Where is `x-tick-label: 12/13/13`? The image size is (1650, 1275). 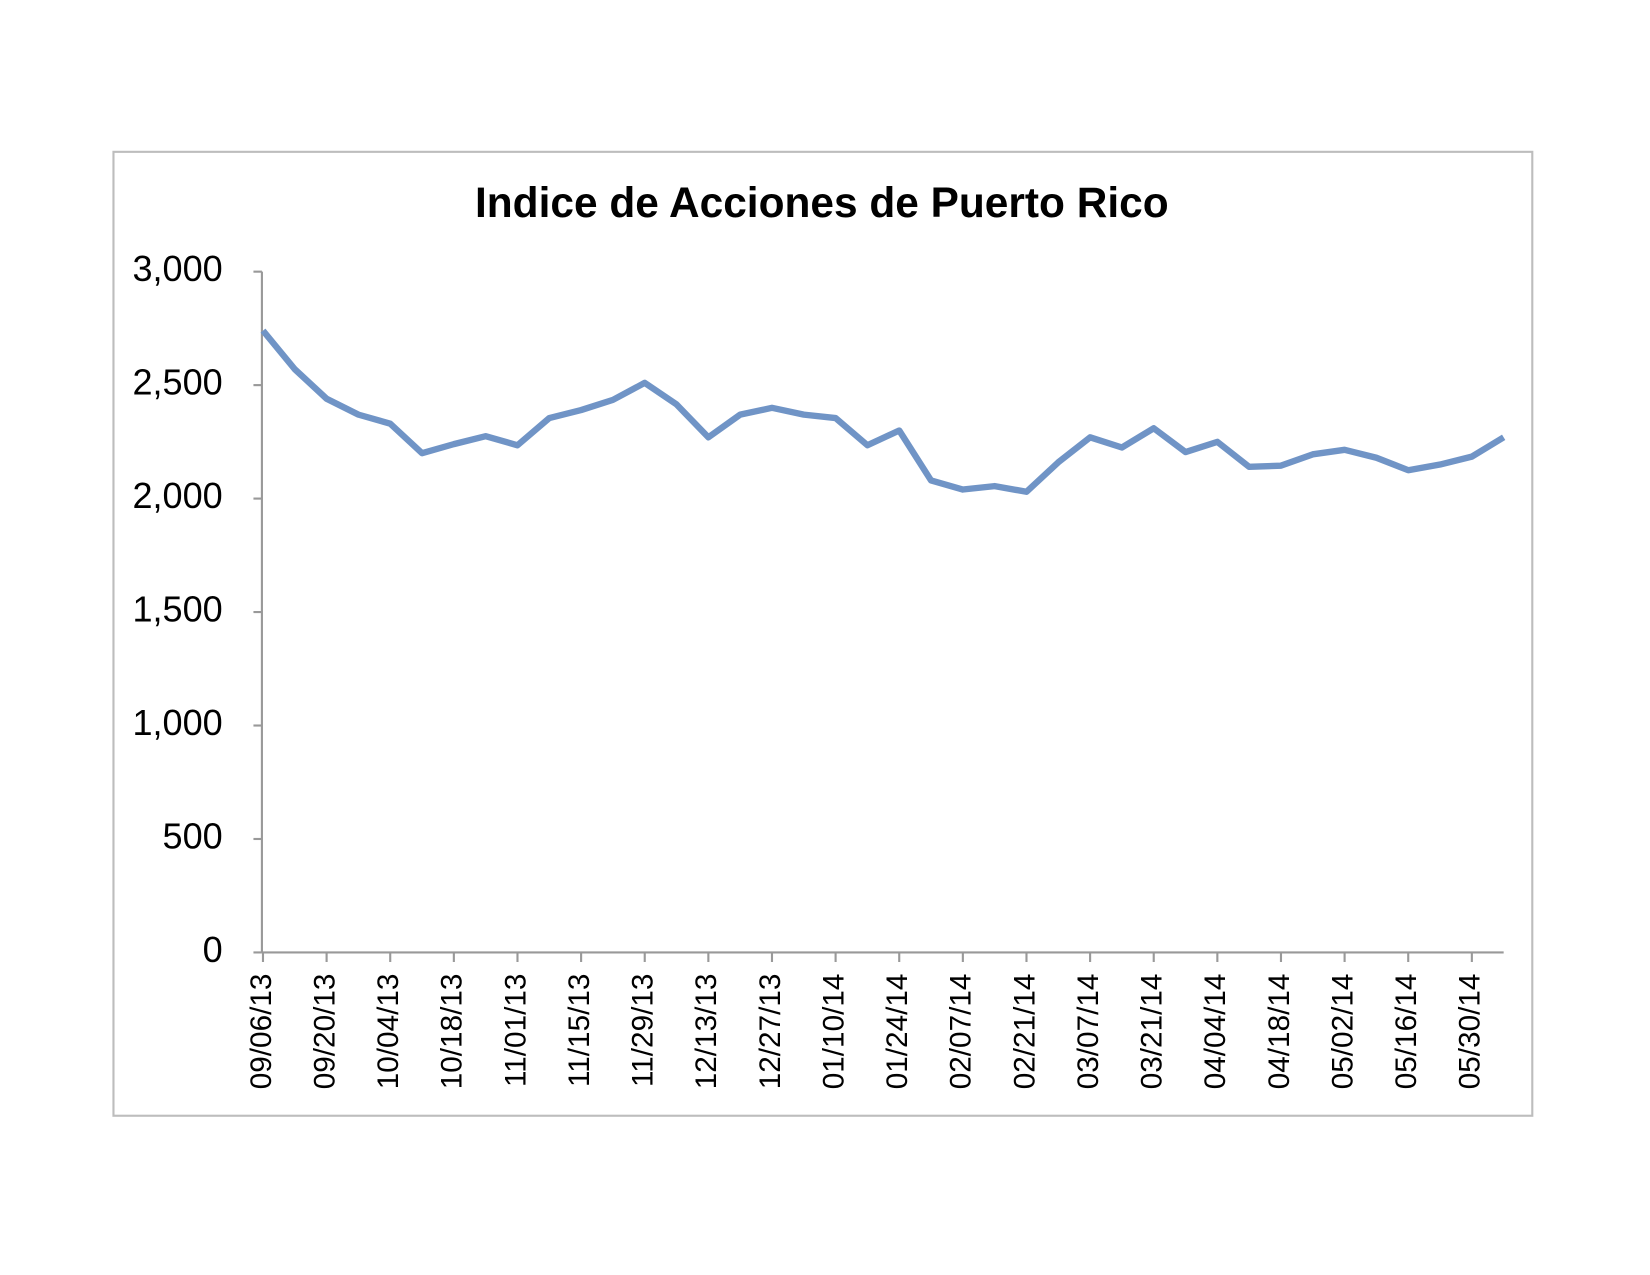 x-tick-label: 12/13/13 is located at coordinates (706, 1032).